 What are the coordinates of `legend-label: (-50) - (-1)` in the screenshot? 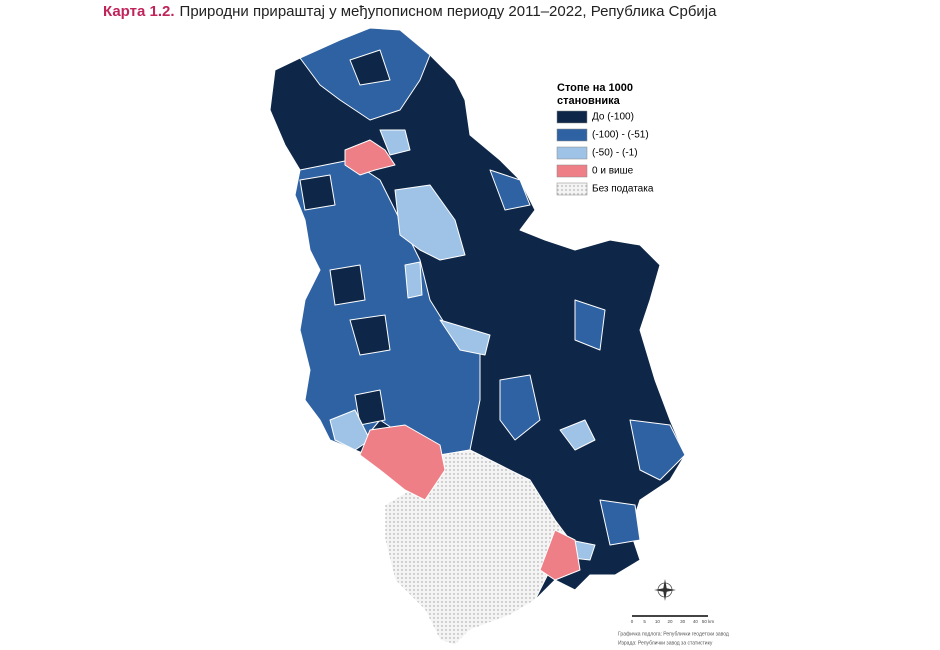 It's located at (615, 153).